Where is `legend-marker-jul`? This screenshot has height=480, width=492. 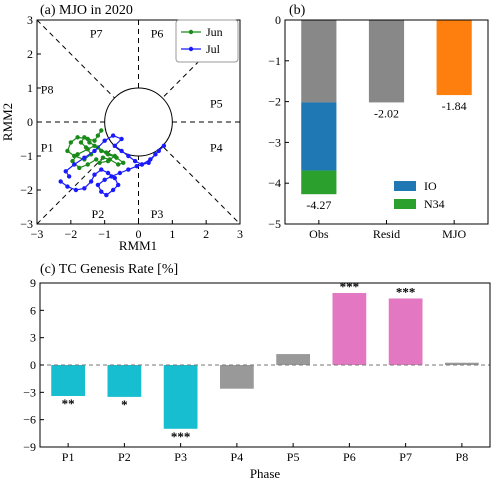 legend-marker-jul is located at coordinates (191, 49).